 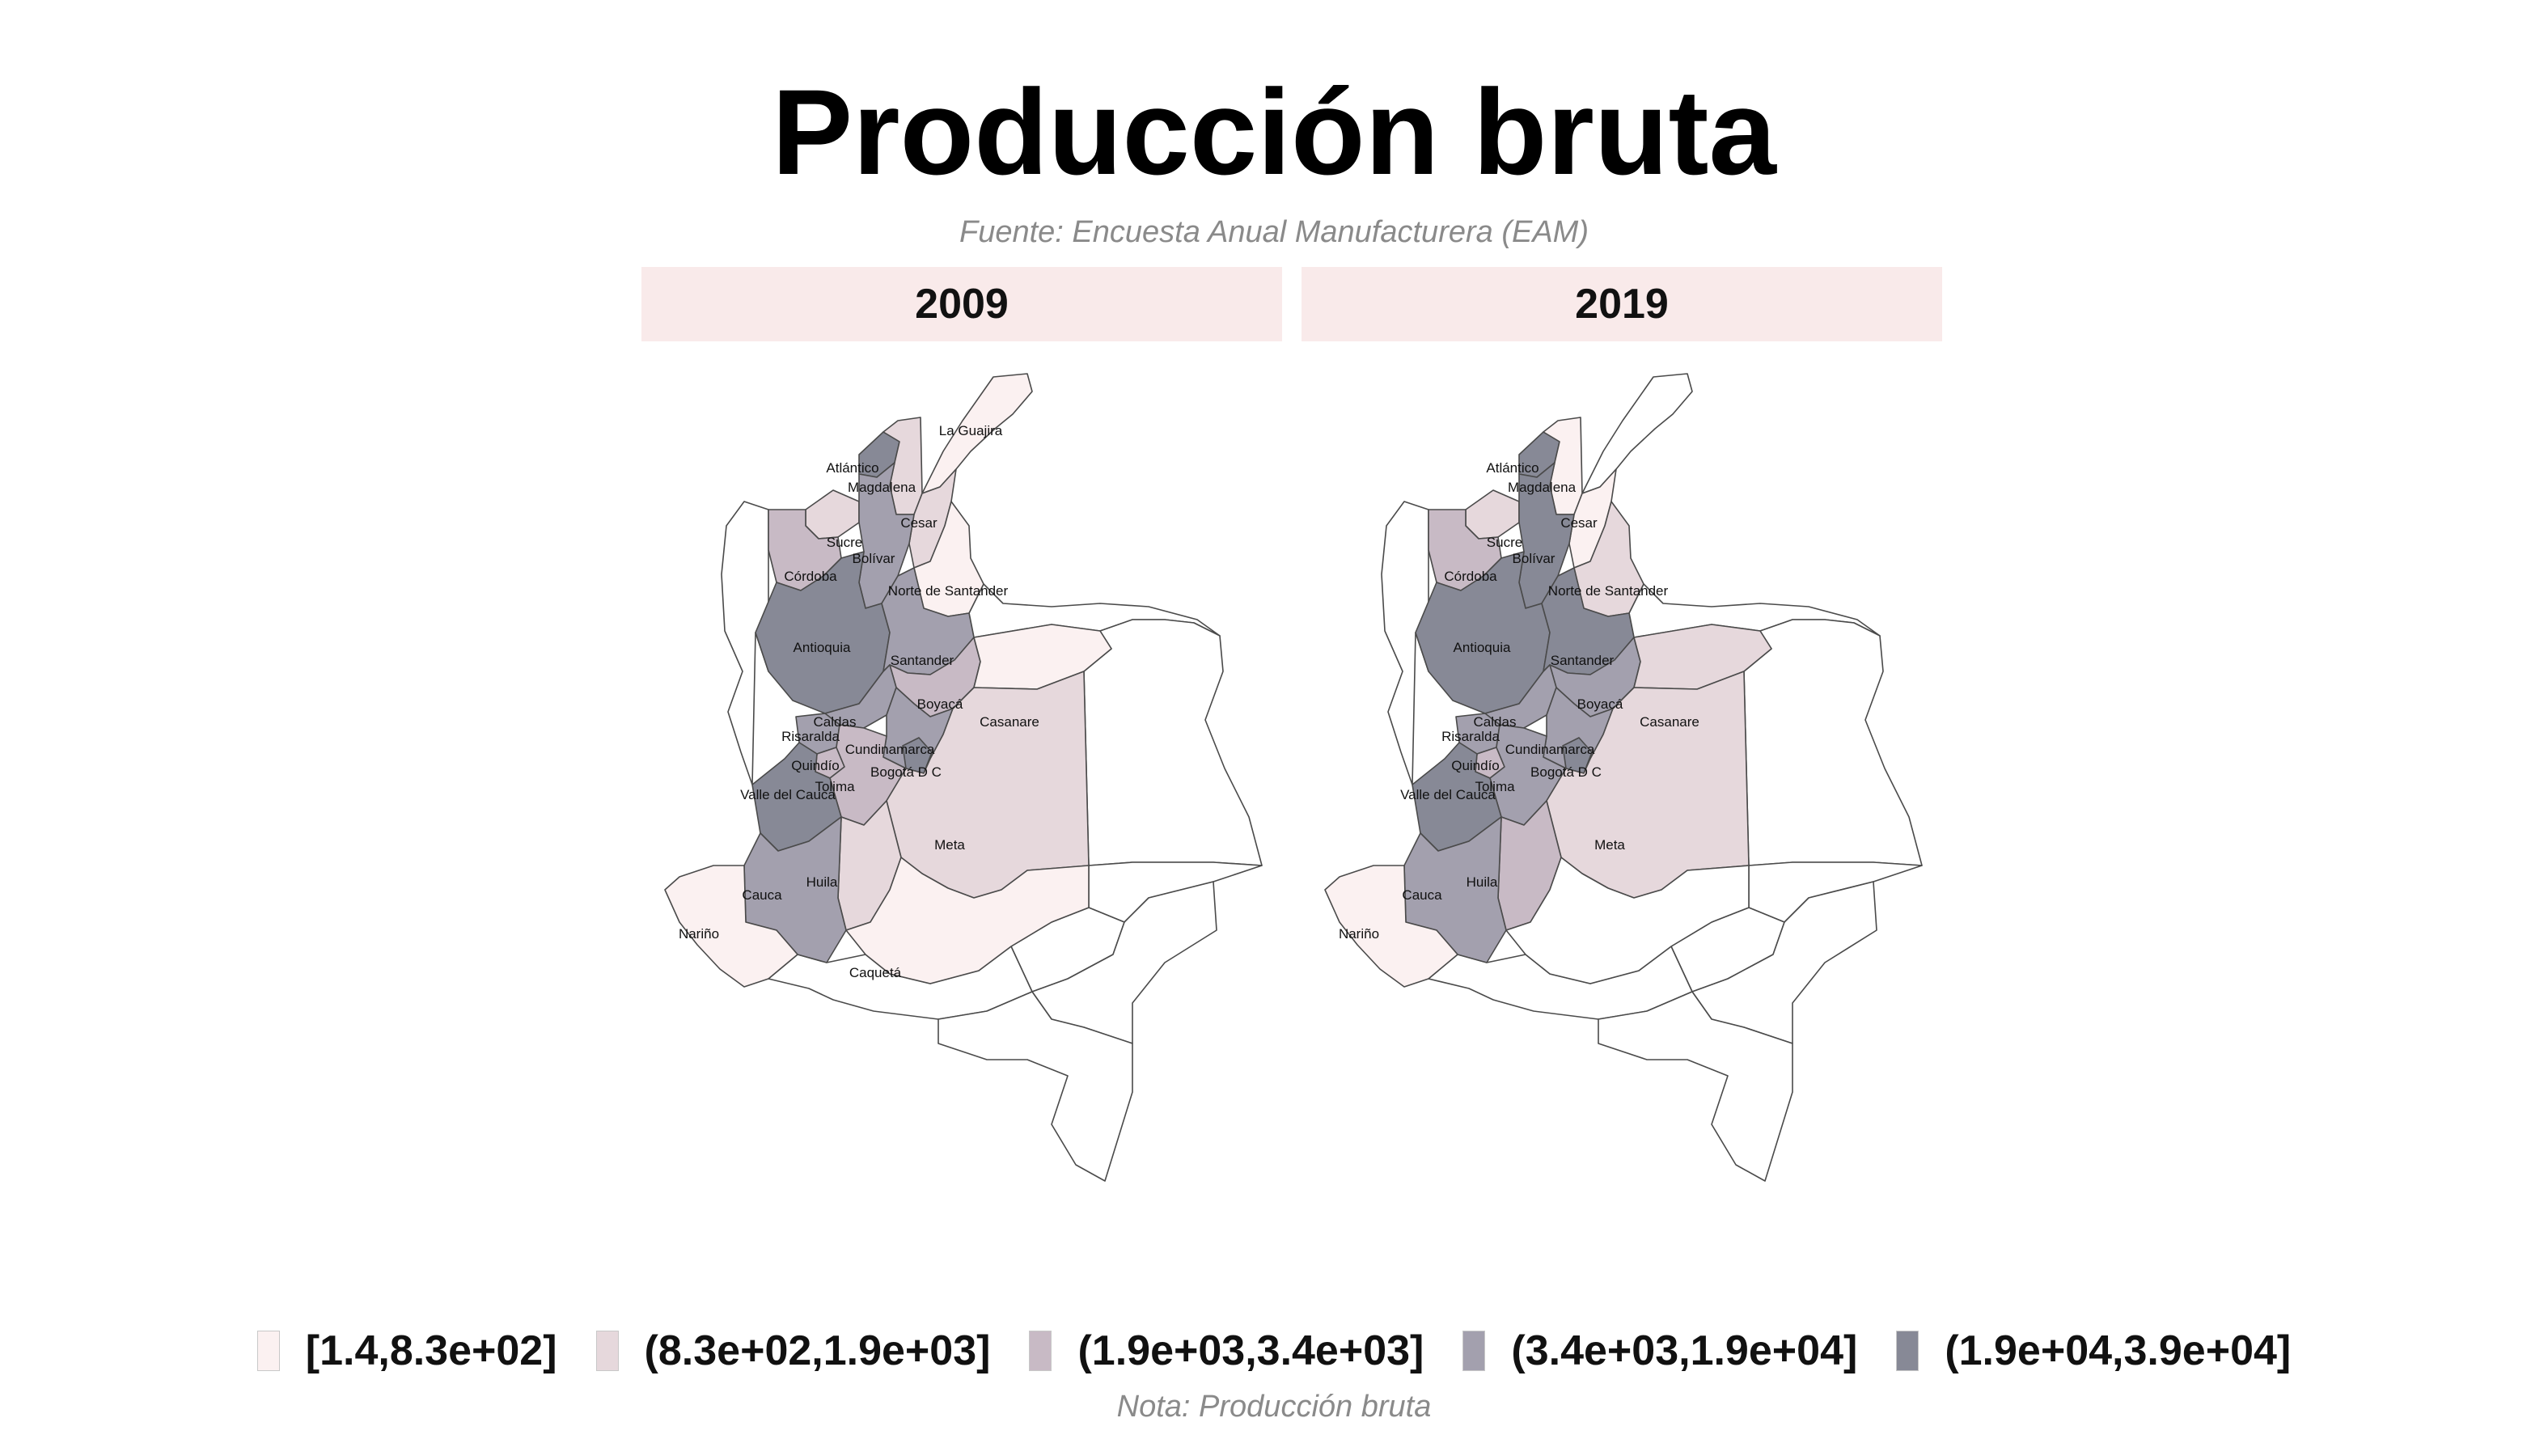 I want to click on department-label-guajira: La Guajira, so click(x=971, y=430).